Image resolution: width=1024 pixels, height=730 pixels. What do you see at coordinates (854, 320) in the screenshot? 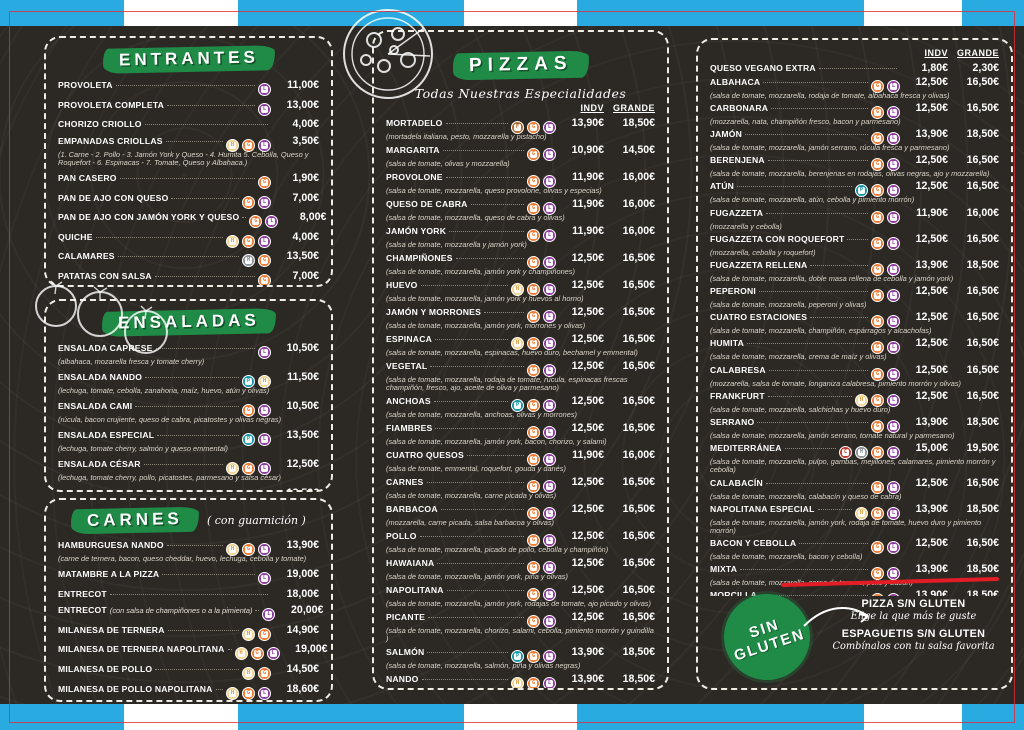
I see `menu-item-row: CUATRO ESTACIONES G L 12,50€ 16,50€` at bounding box center [854, 320].